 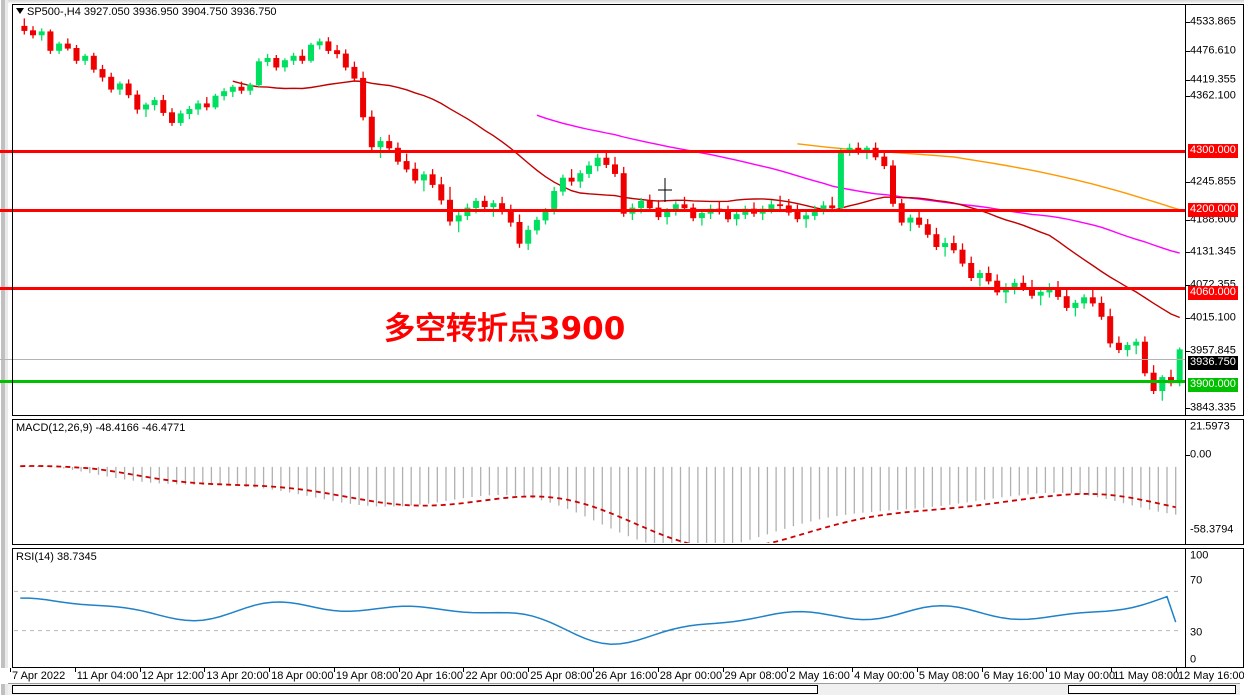 I want to click on collapse-triangle-icon, so click(x=20, y=11).